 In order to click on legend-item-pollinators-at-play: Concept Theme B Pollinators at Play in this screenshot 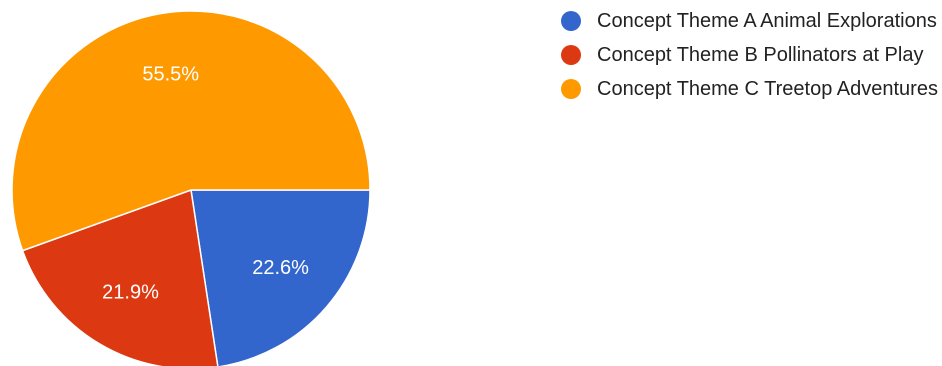, I will do `click(751, 55)`.